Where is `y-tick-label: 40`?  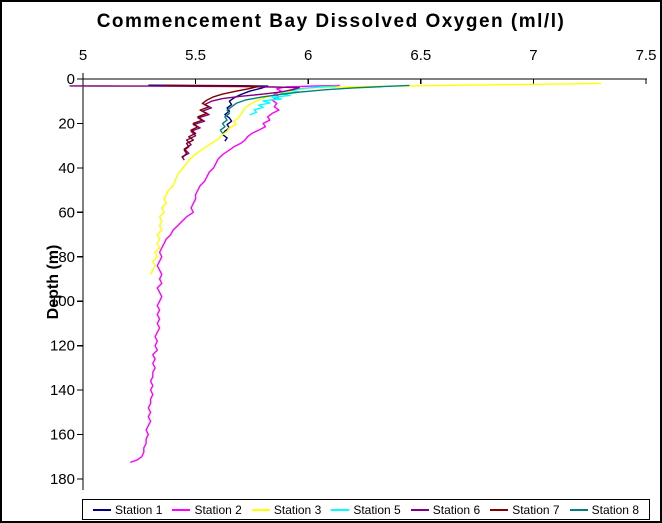 y-tick-label: 40 is located at coordinates (66, 168).